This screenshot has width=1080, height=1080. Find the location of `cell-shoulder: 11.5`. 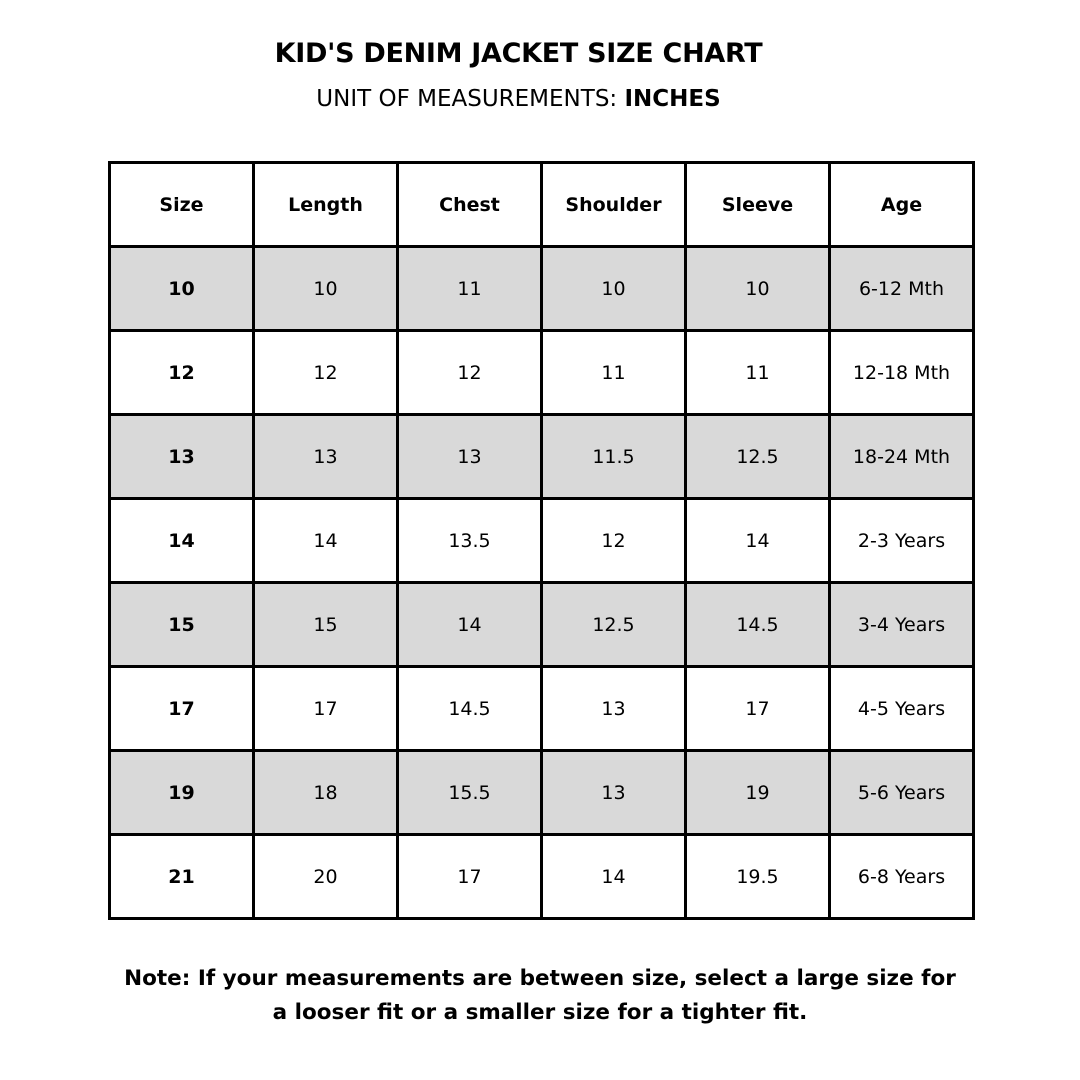

cell-shoulder: 11.5 is located at coordinates (613, 456).